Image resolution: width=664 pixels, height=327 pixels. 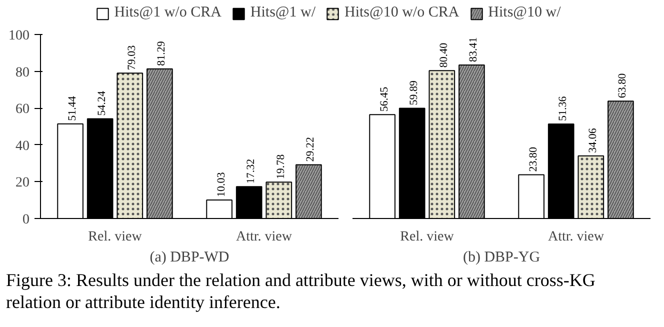 I want to click on data-label: 51.36, so click(x=563, y=108).